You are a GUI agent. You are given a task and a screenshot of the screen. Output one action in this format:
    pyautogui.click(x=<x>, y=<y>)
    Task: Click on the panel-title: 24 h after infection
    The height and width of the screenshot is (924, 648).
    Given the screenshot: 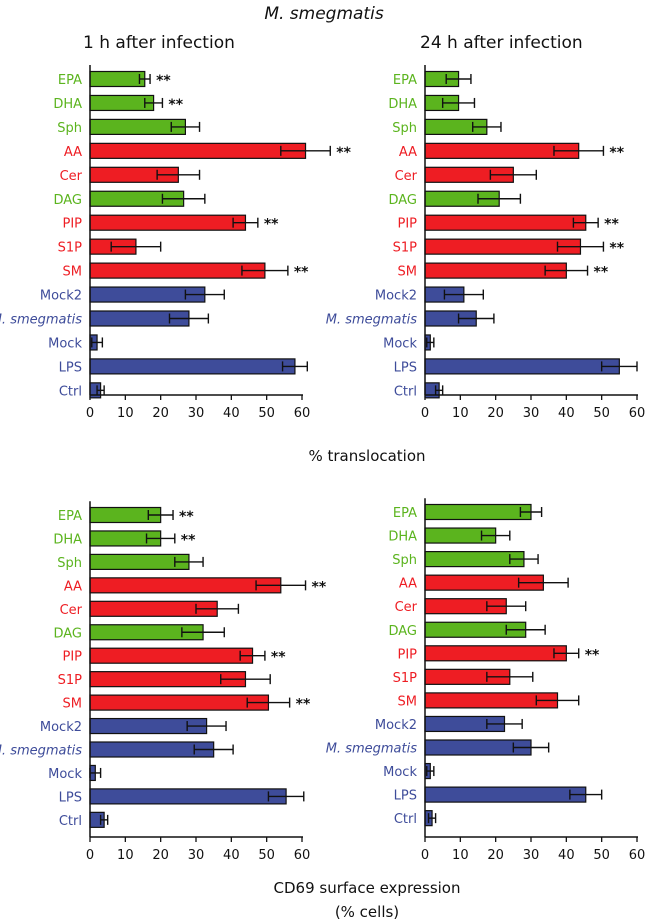 What is the action you would take?
    pyautogui.click(x=501, y=43)
    